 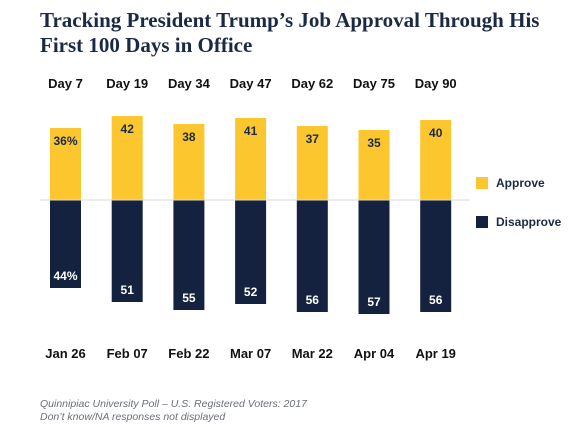 What do you see at coordinates (133, 417) in the screenshot?
I see `note-line: Don’t know/NA responses not displayed` at bounding box center [133, 417].